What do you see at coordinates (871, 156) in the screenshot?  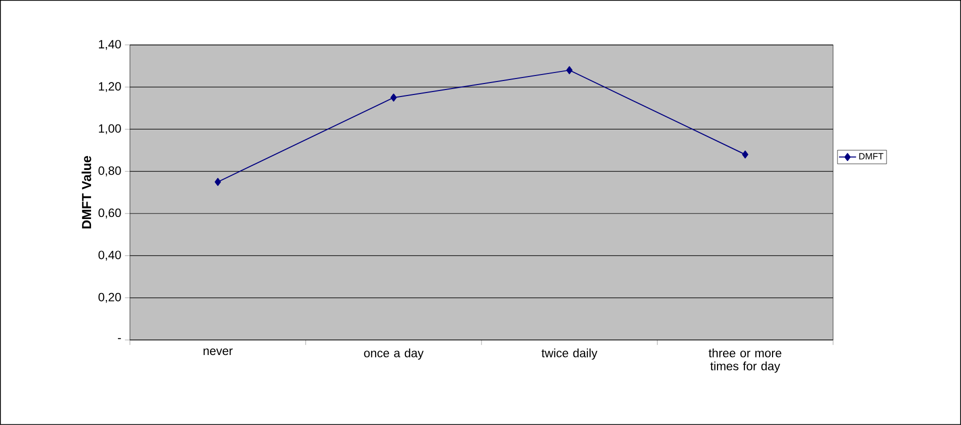 I see `legend-label: DMFT` at bounding box center [871, 156].